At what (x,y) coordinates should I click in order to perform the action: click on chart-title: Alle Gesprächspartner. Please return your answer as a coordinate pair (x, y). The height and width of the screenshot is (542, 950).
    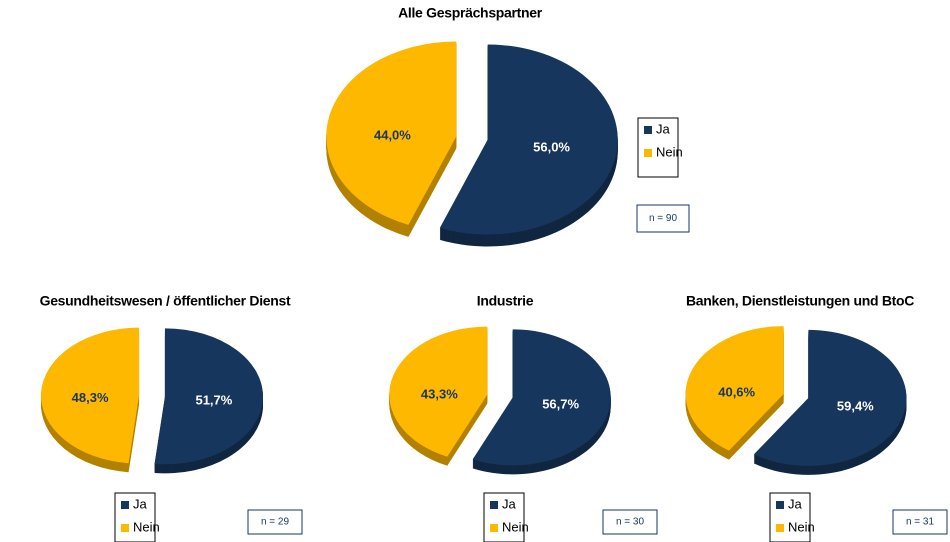
    Looking at the image, I should click on (470, 13).